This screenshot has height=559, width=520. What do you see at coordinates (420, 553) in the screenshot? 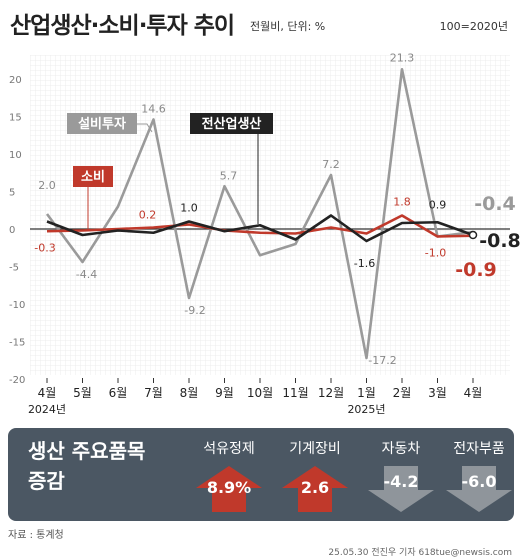
I see `credit-note: 25.05.30 전진우 기자 618tue@newsis.com` at bounding box center [420, 553].